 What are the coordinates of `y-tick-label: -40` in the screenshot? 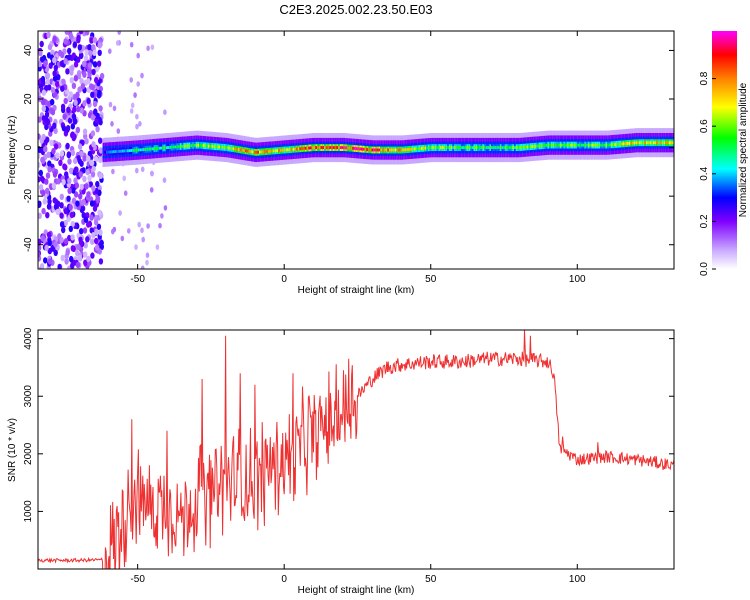 It's located at (28, 244).